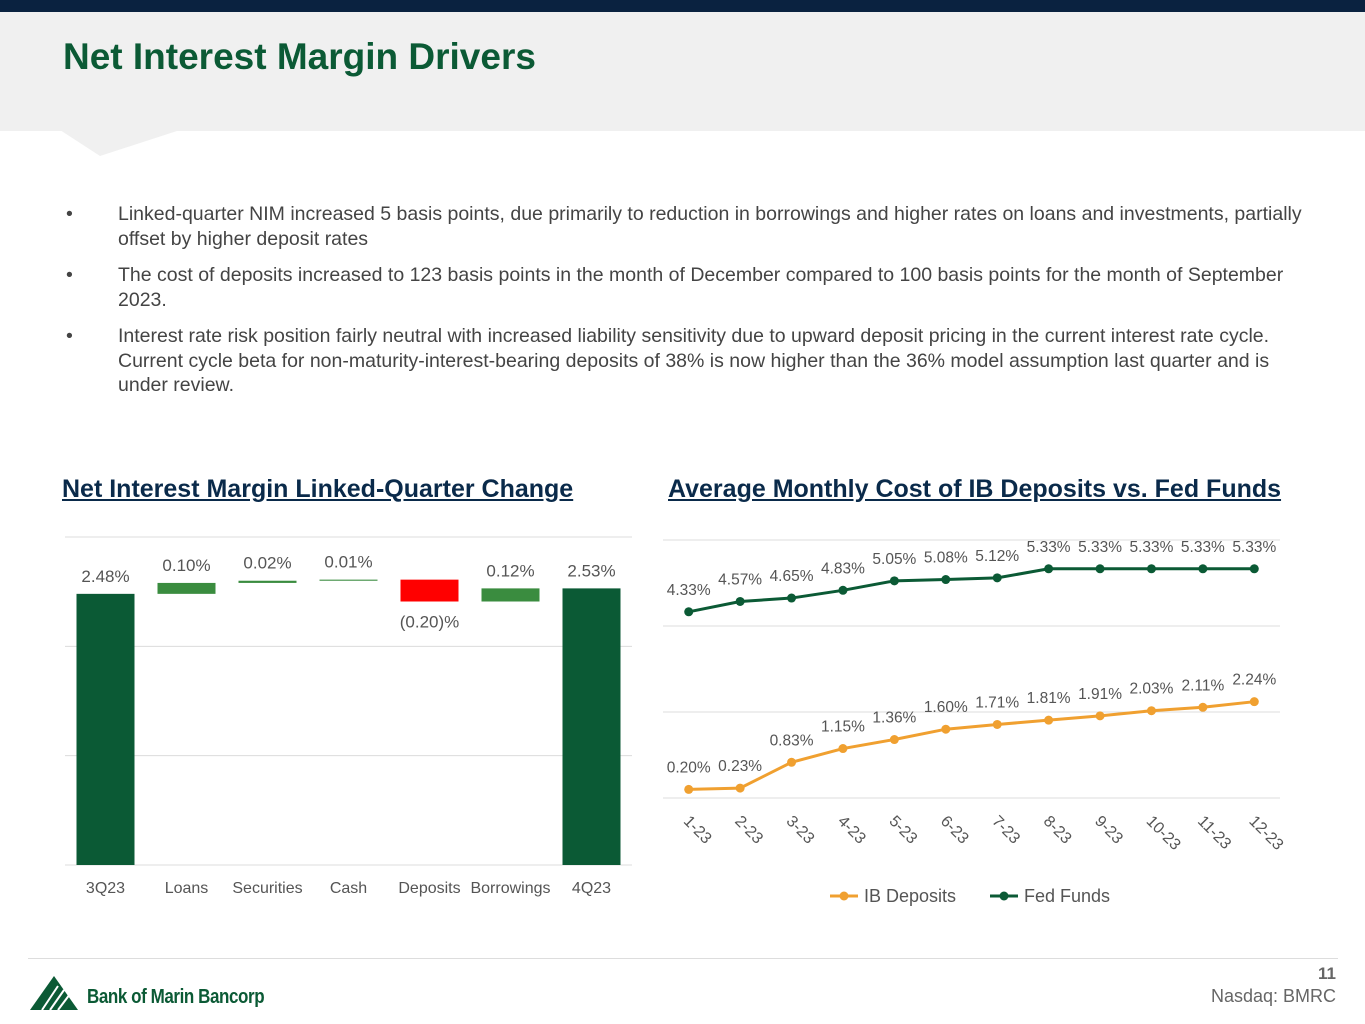  Describe the element at coordinates (348, 562) in the screenshot. I see `data-label: 0.01%` at that location.